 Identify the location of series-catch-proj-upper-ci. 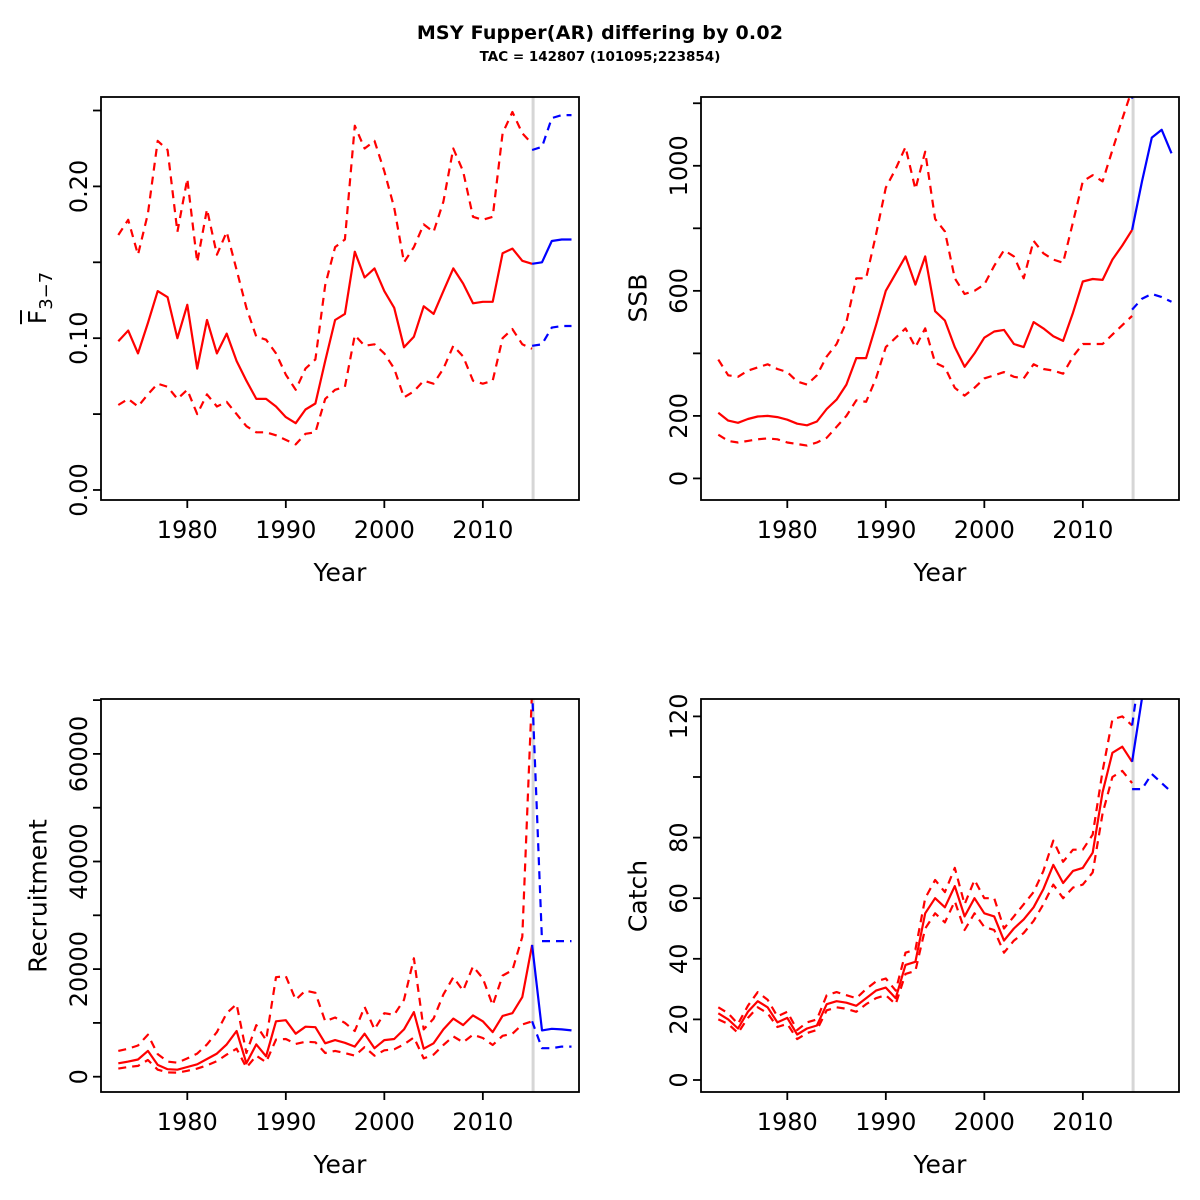
(1134, 712).